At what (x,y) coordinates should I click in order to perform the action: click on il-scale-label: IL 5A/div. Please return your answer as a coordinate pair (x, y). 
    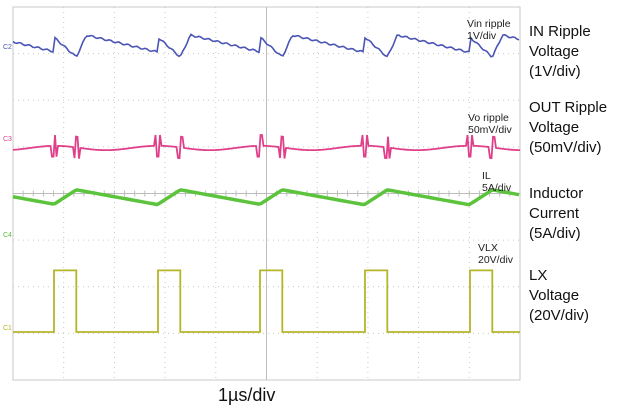
    Looking at the image, I should click on (497, 182).